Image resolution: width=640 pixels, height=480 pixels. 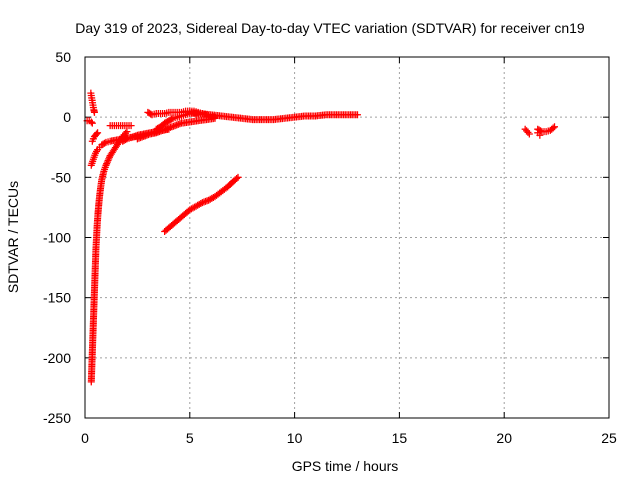 What do you see at coordinates (345, 466) in the screenshot?
I see `x-axis-label: GPS time / hours` at bounding box center [345, 466].